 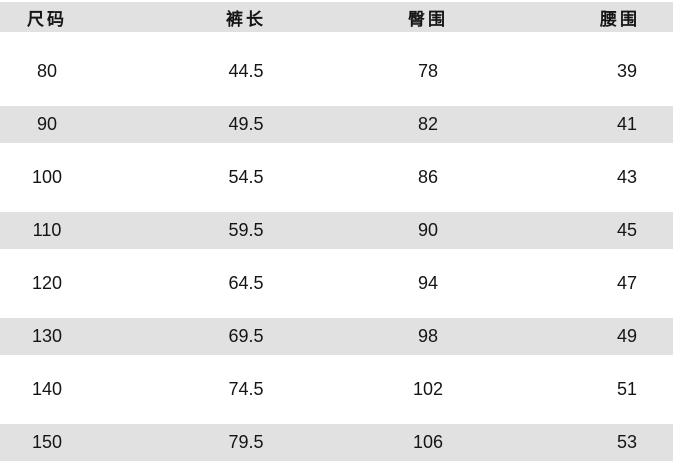 What do you see at coordinates (246, 336) in the screenshot?
I see `cell-pants-length: 69.5` at bounding box center [246, 336].